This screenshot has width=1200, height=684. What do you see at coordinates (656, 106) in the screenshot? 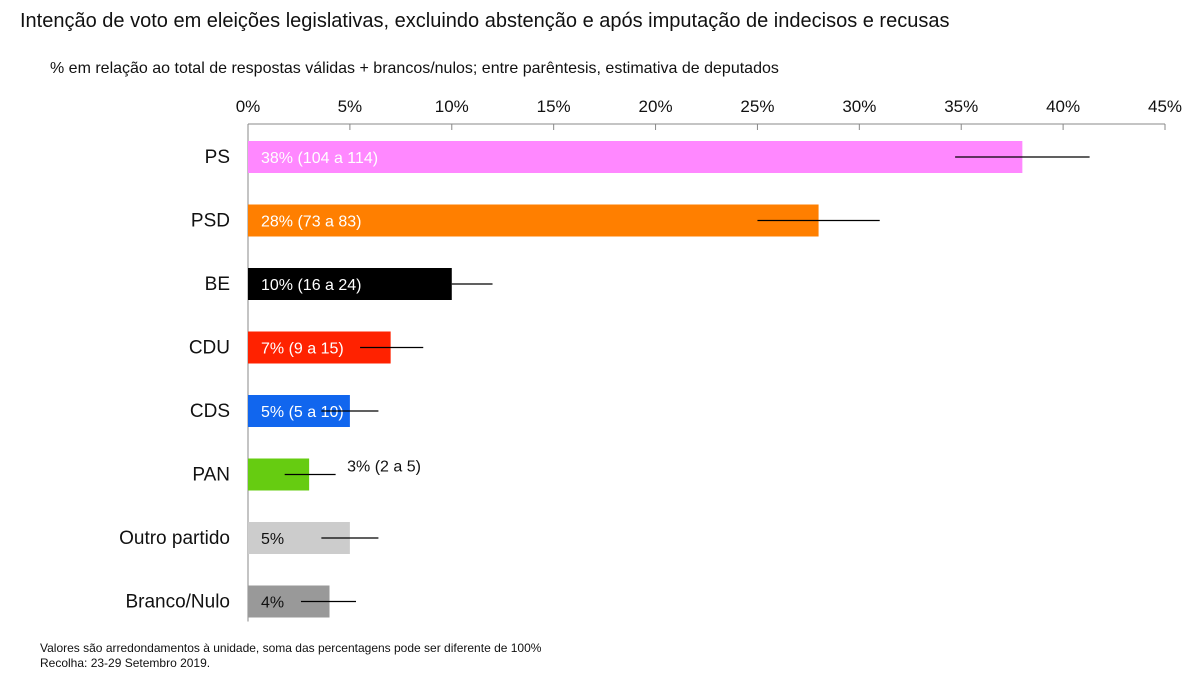
I see `x-tick-label: 20%` at bounding box center [656, 106].